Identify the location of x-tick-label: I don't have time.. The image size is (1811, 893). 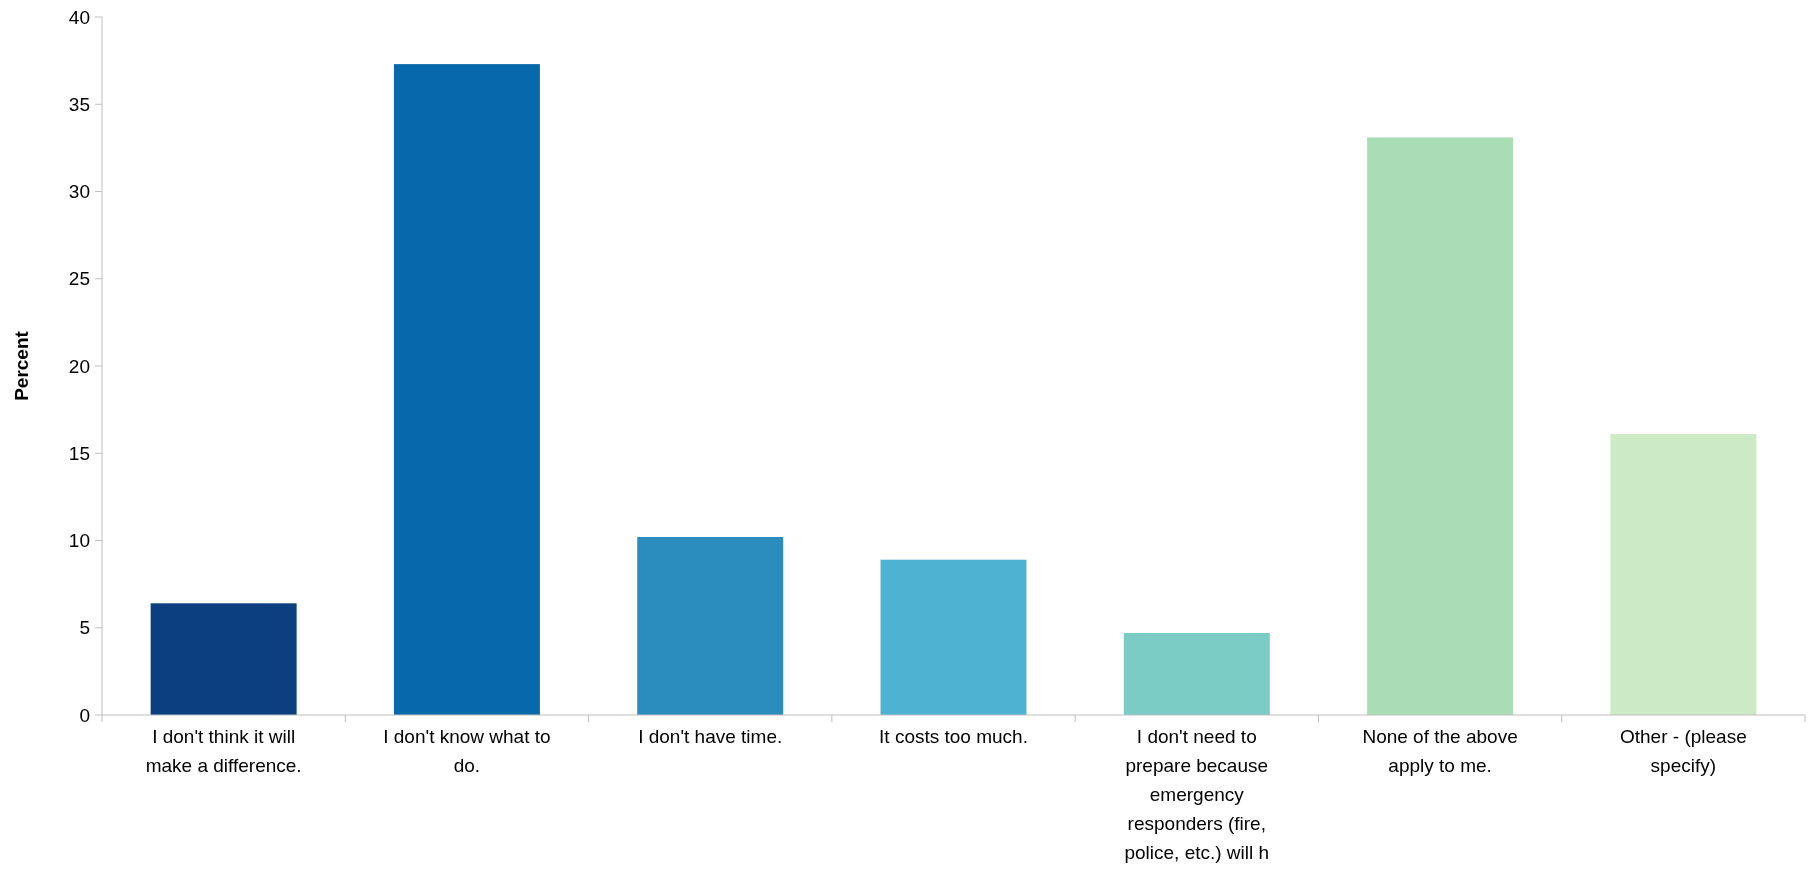
(710, 736).